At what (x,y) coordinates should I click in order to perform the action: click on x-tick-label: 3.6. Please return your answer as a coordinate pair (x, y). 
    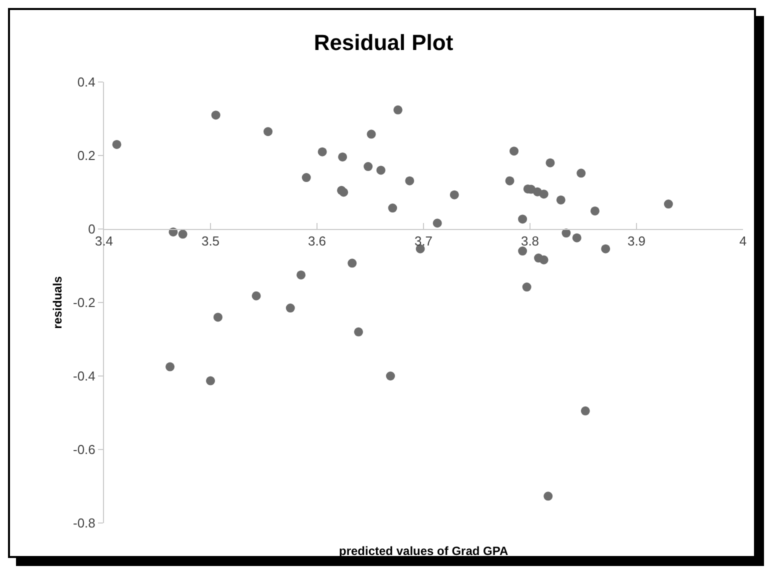
    Looking at the image, I should click on (317, 241).